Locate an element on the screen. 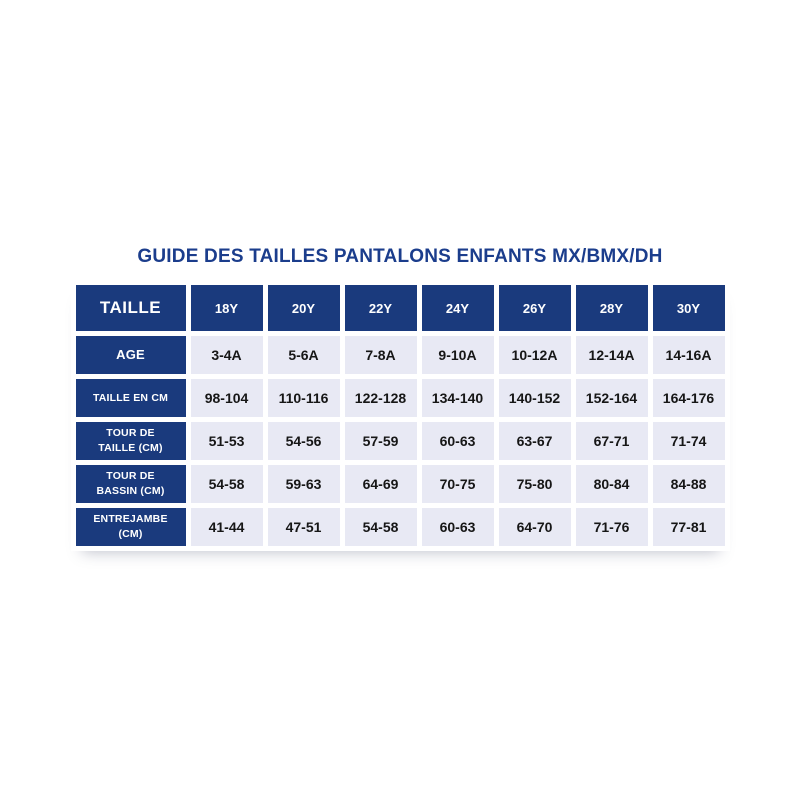 The height and width of the screenshot is (800, 800). data-cell: 3-4A is located at coordinates (226, 355).